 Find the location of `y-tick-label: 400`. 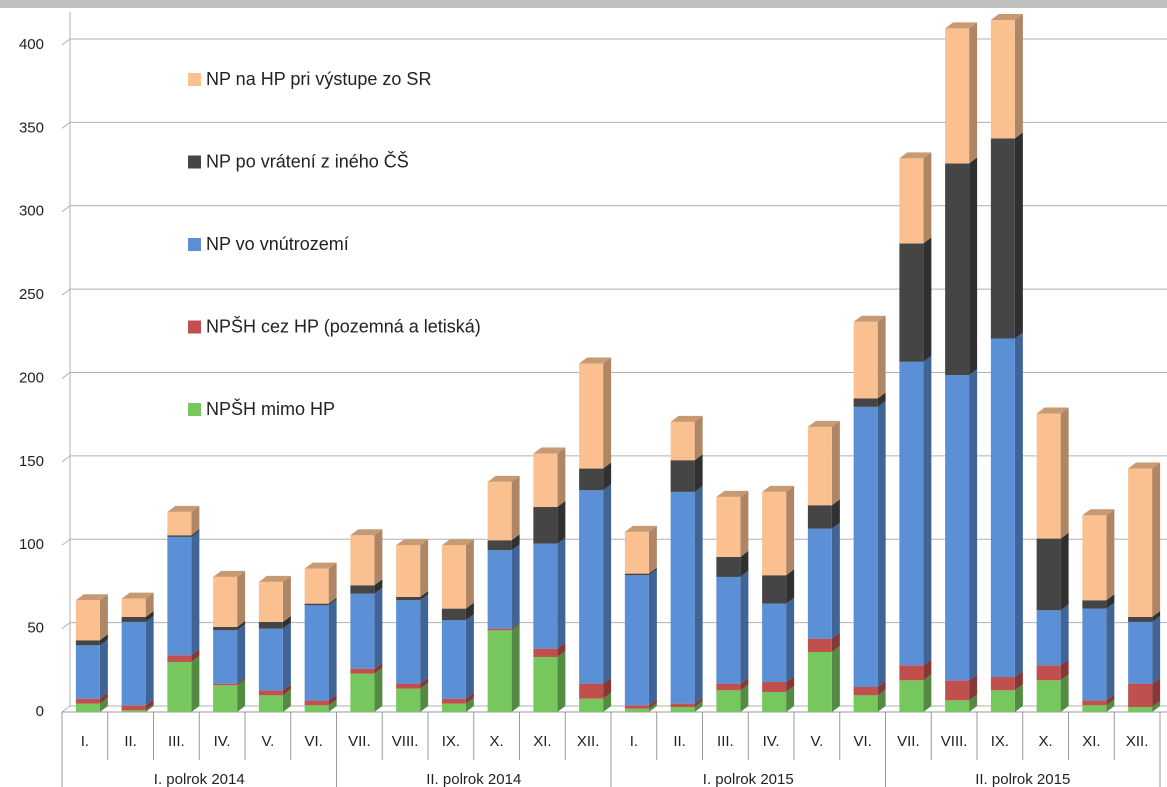

y-tick-label: 400 is located at coordinates (31, 44).